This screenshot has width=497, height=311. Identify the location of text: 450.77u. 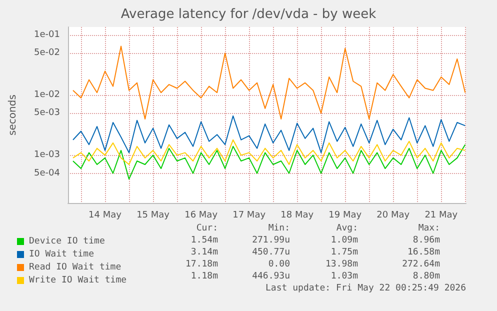
(271, 253).